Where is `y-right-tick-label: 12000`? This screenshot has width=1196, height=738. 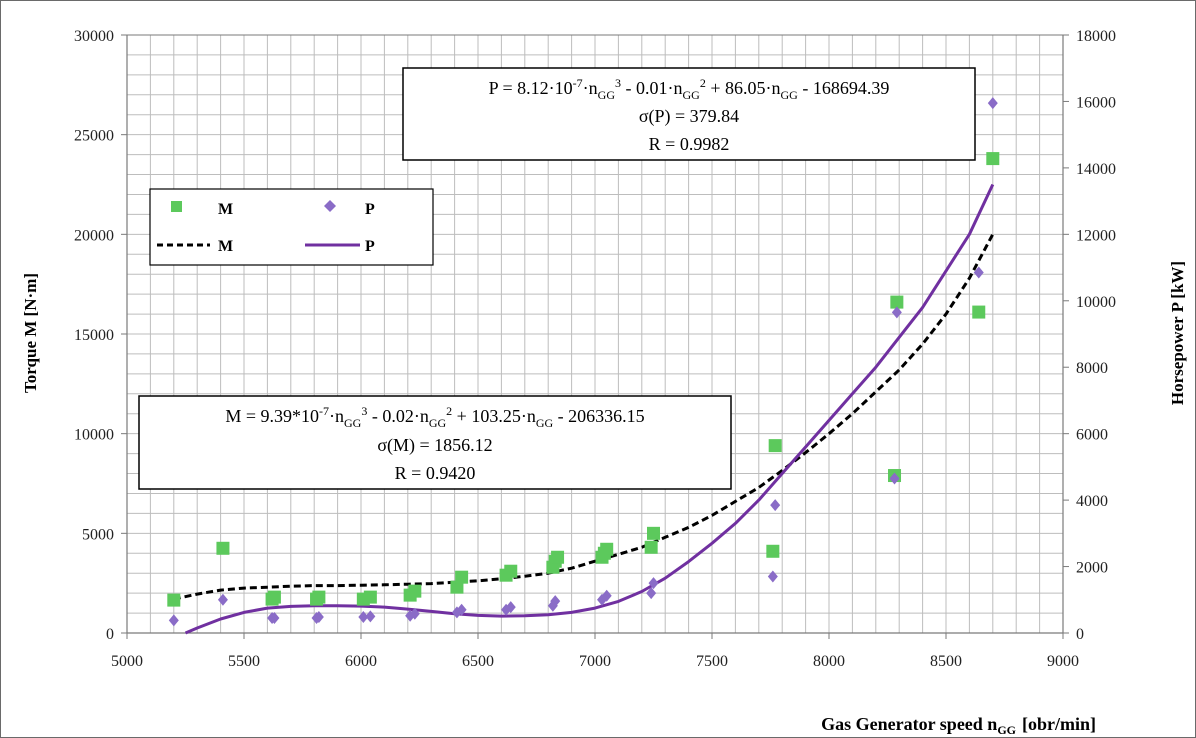
y-right-tick-label: 12000 is located at coordinates (1096, 235).